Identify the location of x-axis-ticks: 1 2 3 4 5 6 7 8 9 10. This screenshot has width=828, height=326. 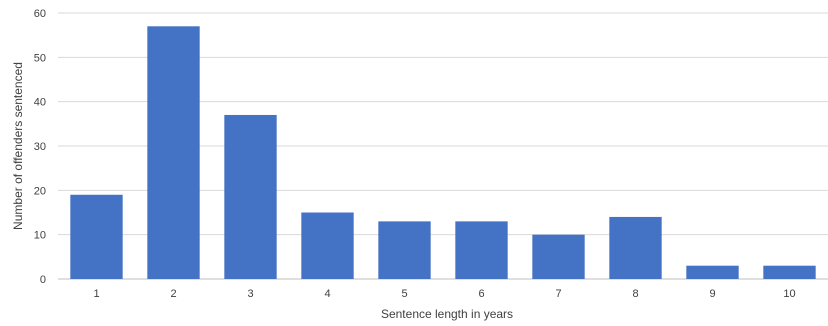
(444, 294).